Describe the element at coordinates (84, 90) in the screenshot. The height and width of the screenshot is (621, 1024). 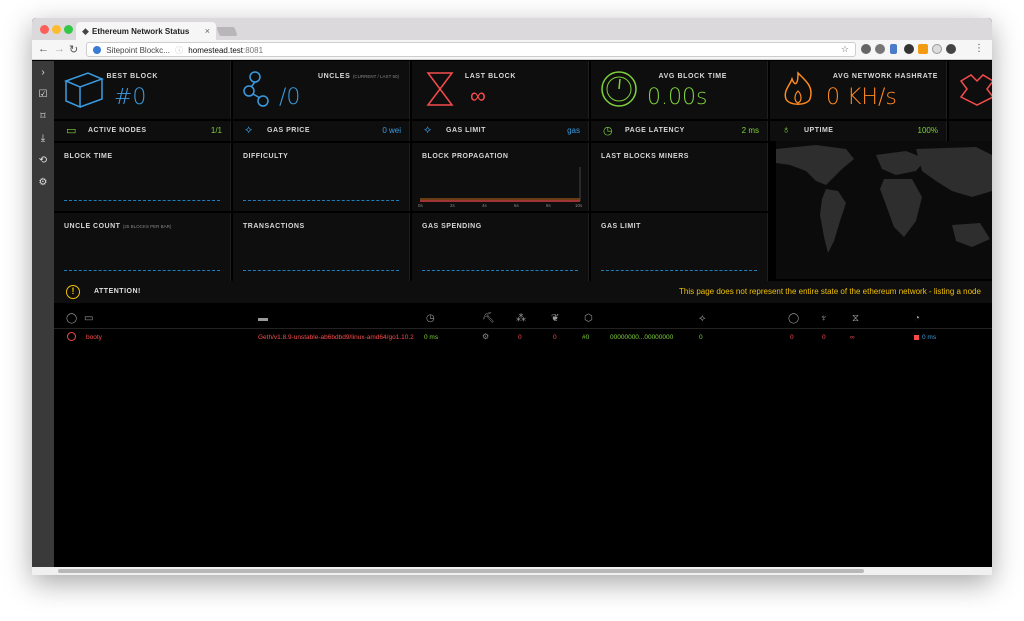
I see `cube-icon` at that location.